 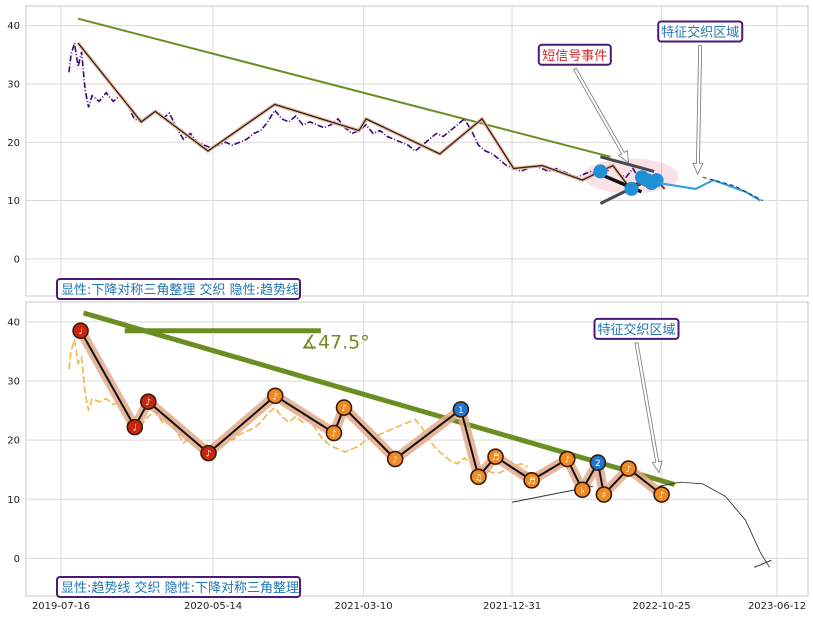 What do you see at coordinates (709, 190) in the screenshot?
I see `forecast-line` at bounding box center [709, 190].